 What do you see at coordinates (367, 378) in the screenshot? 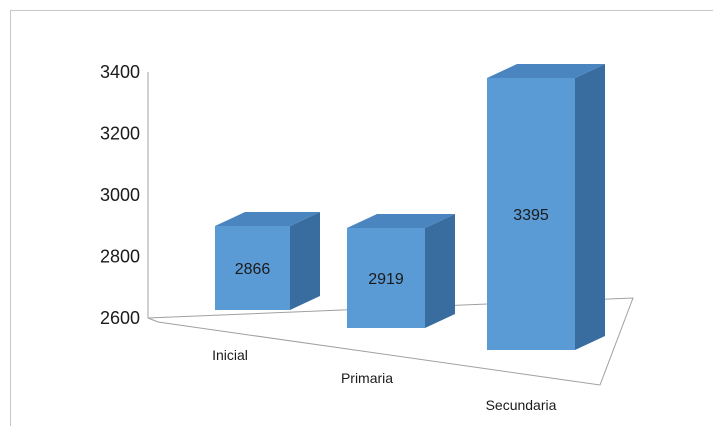
I see `category-label: Primaria` at bounding box center [367, 378].